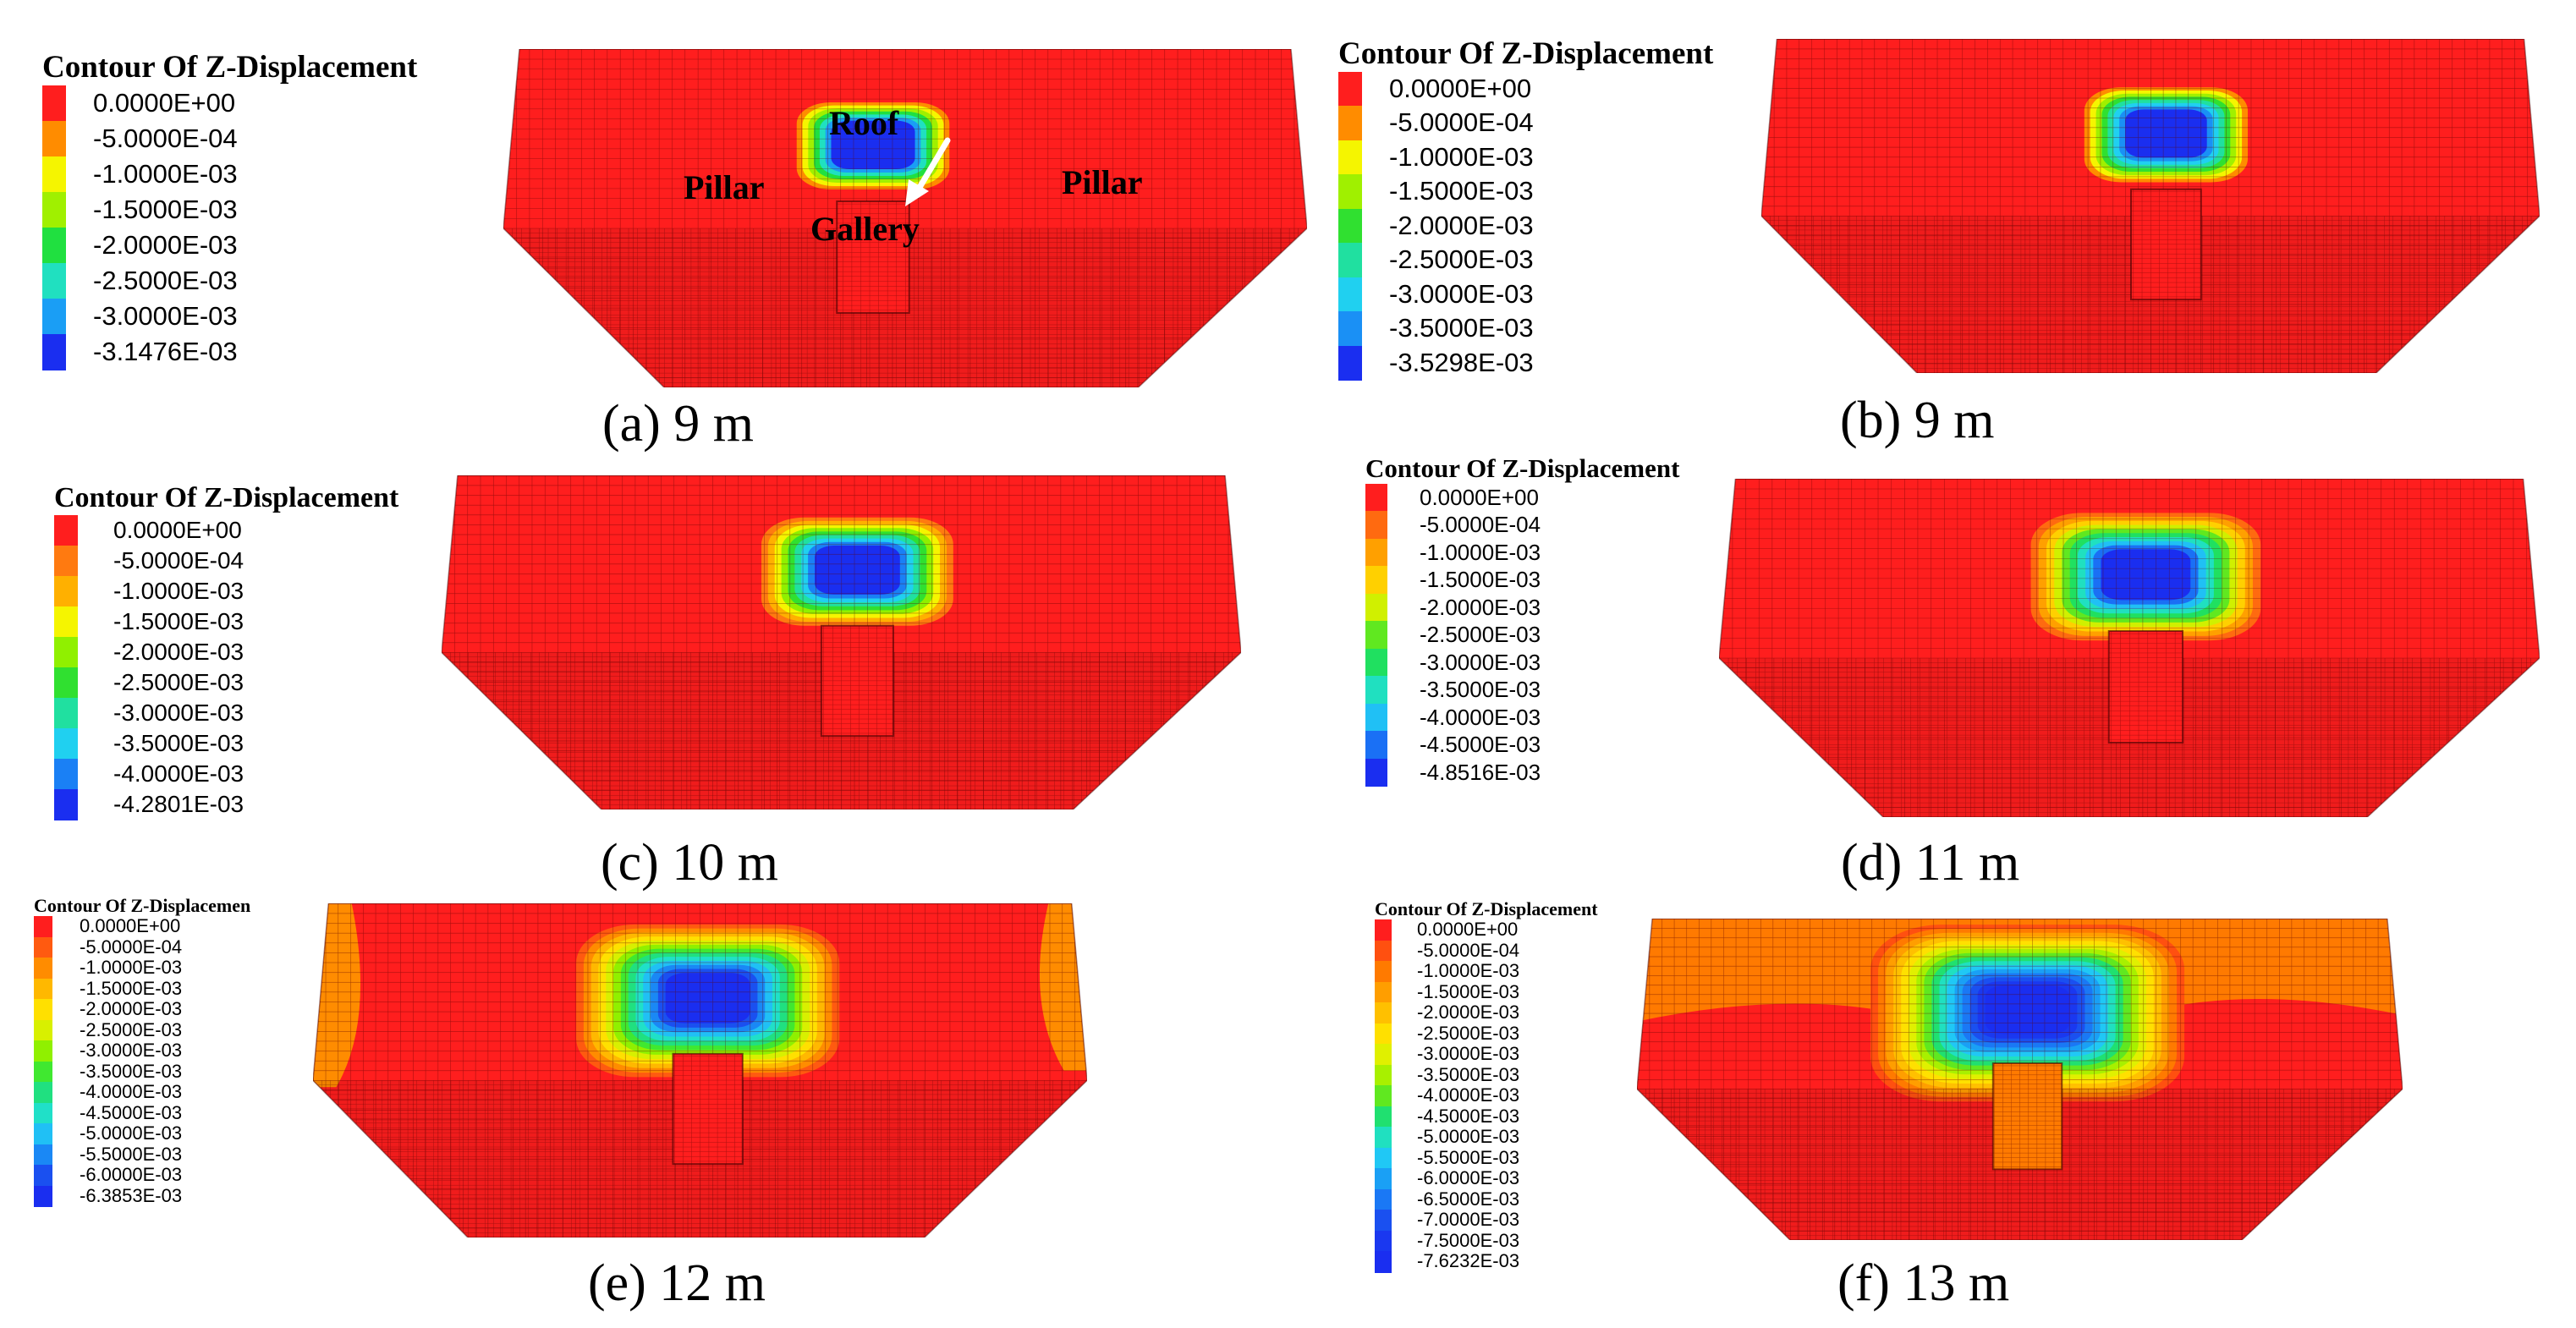  What do you see at coordinates (142, 905) in the screenshot?
I see `legend-title: Contour Of Z-Displacemen` at bounding box center [142, 905].